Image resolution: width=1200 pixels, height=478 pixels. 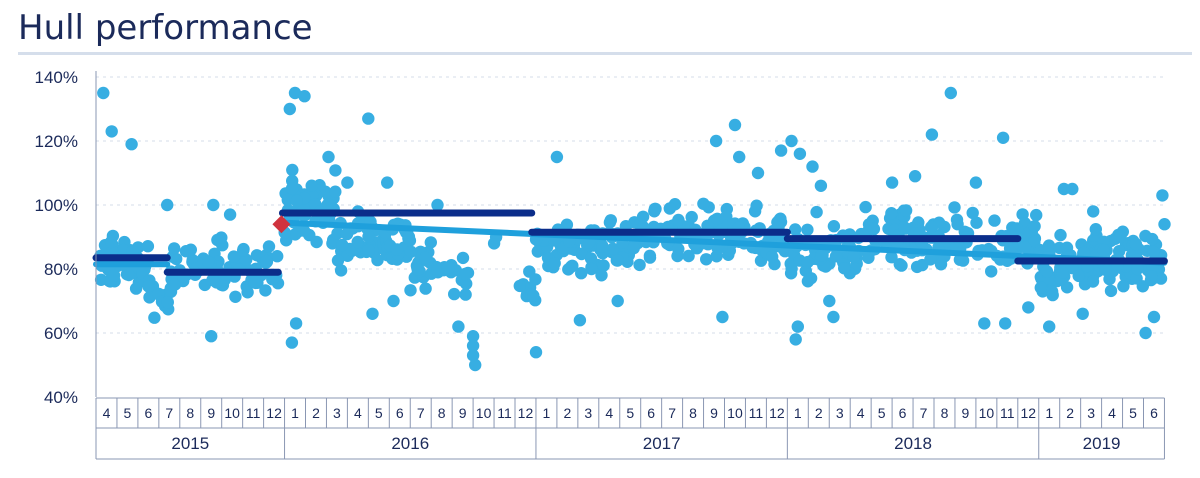 What do you see at coordinates (723, 242) in the screenshot?
I see `trend-line` at bounding box center [723, 242].